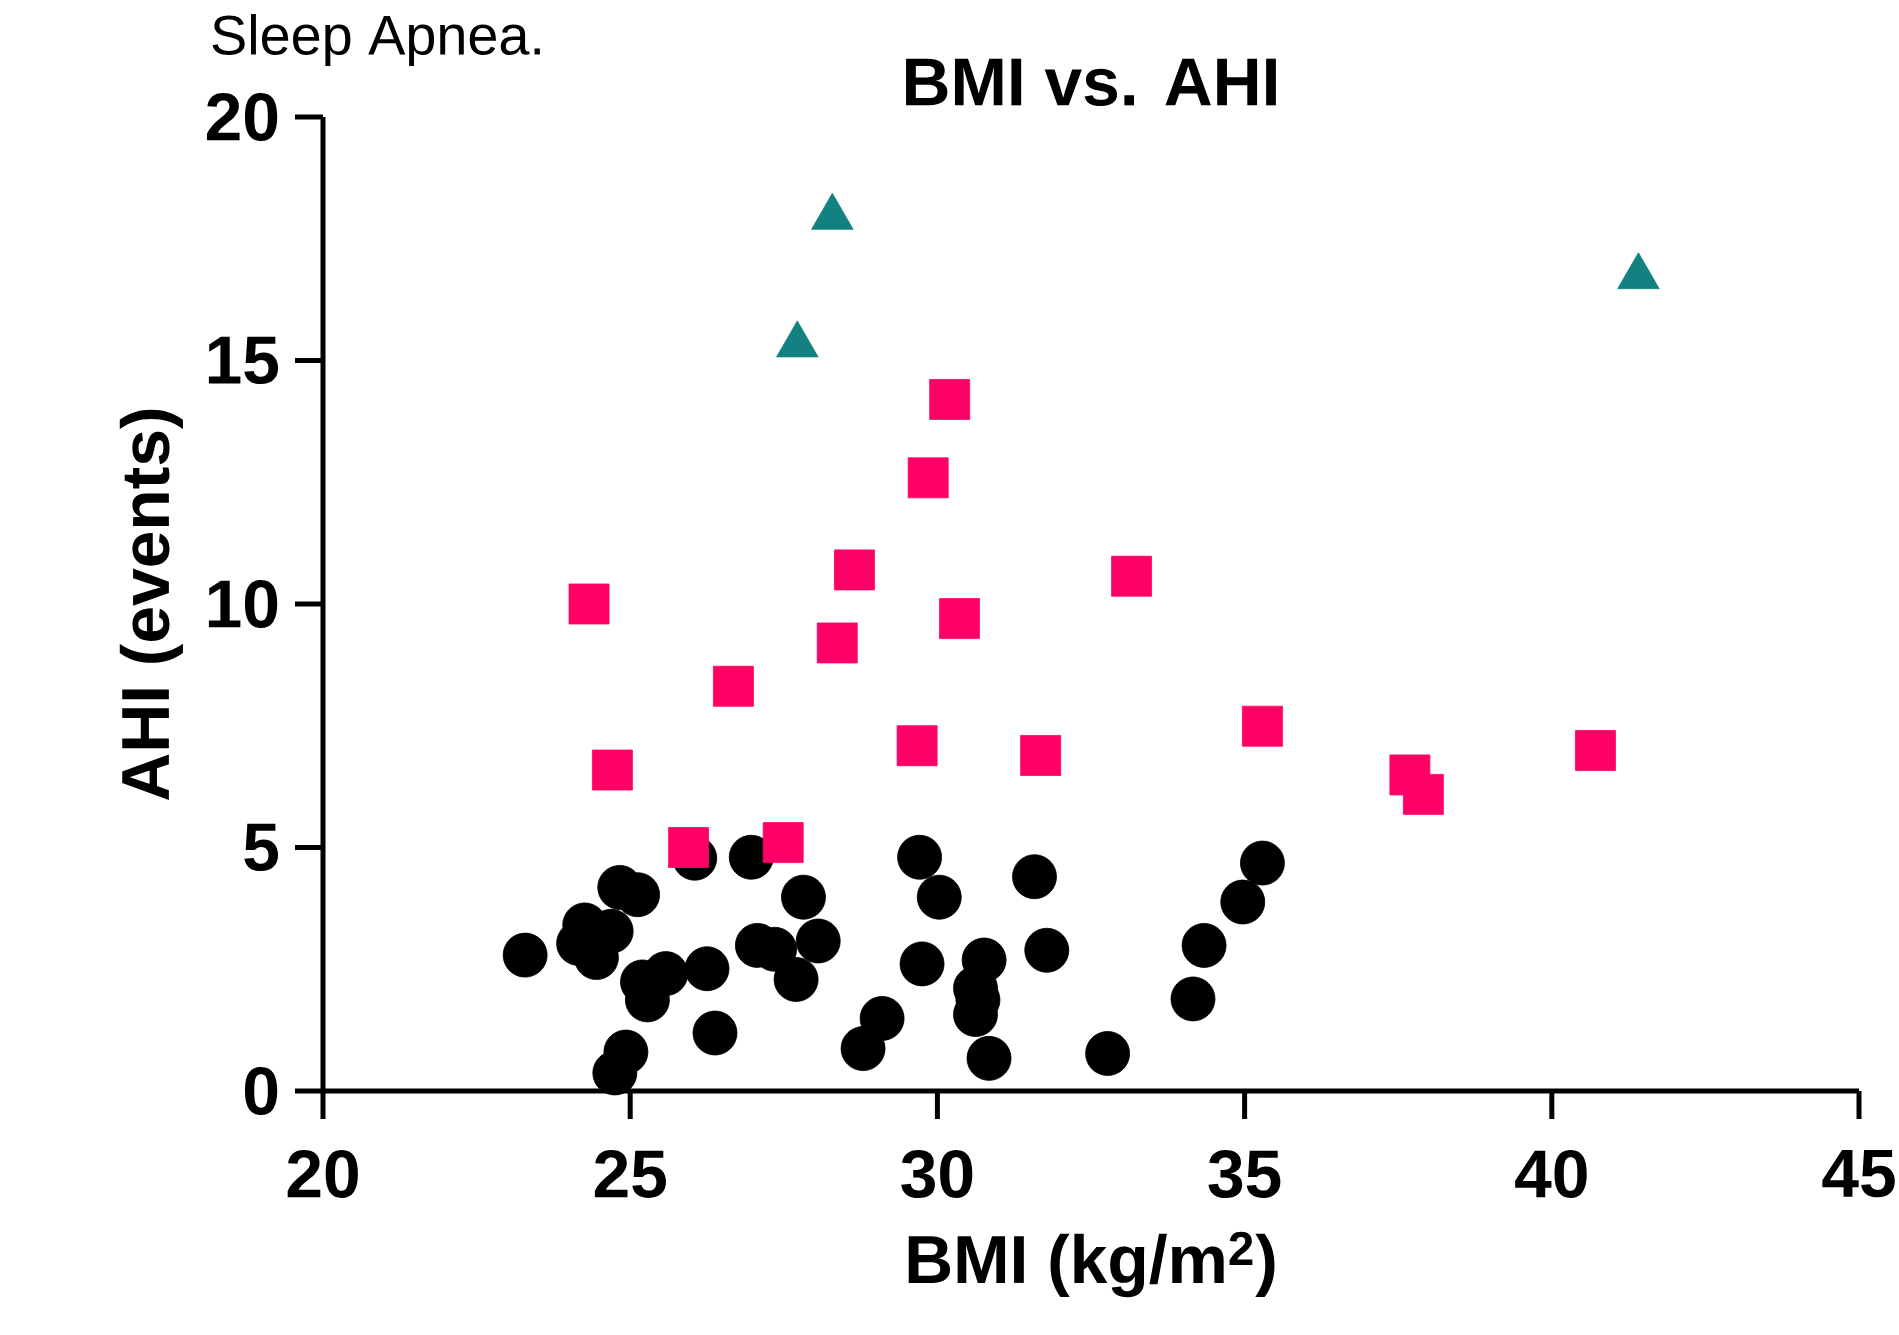 Image resolution: width=1899 pixels, height=1335 pixels. What do you see at coordinates (151, 604) in the screenshot?
I see `y-axis-title: AHI (events)` at bounding box center [151, 604].